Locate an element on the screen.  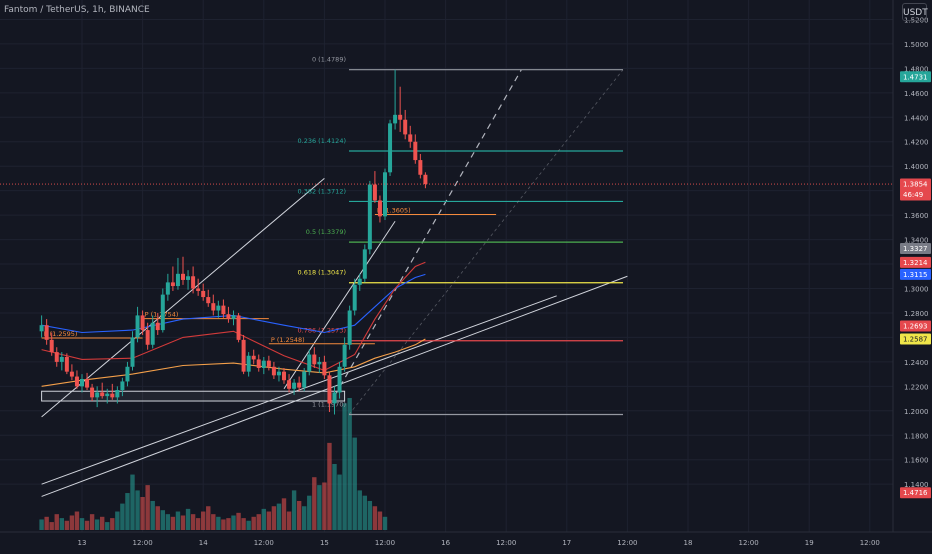
price-tag-value: 1.3214 is located at coordinates (915, 263).